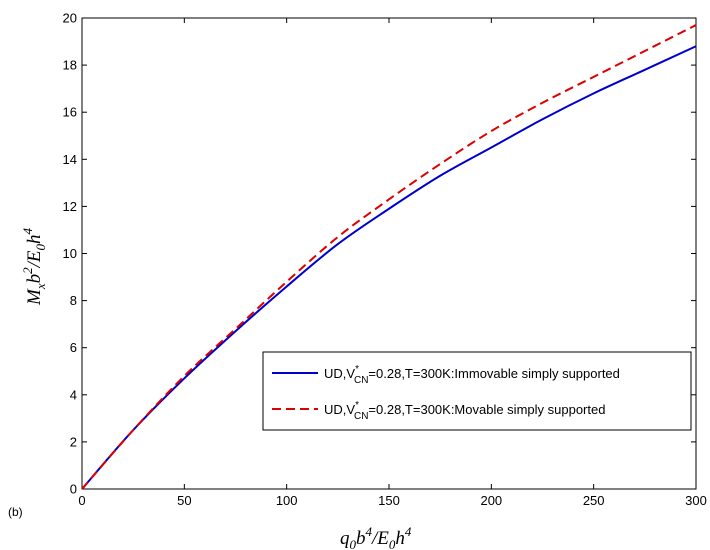  I want to click on x-tick-label: 0, so click(81, 500).